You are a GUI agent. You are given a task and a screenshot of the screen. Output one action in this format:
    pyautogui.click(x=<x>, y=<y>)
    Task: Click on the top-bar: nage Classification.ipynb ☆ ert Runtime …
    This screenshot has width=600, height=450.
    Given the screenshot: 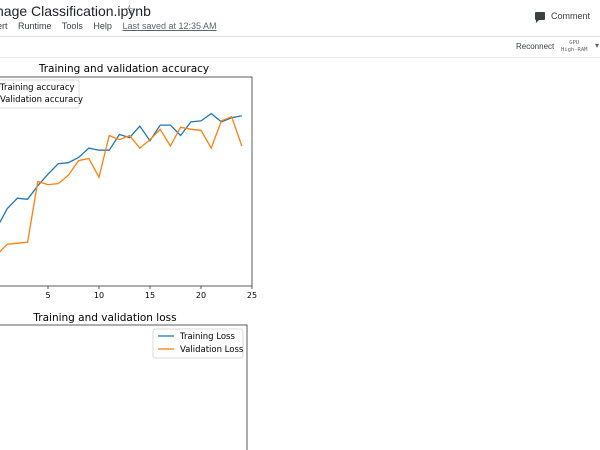 What is the action you would take?
    pyautogui.click(x=300, y=18)
    